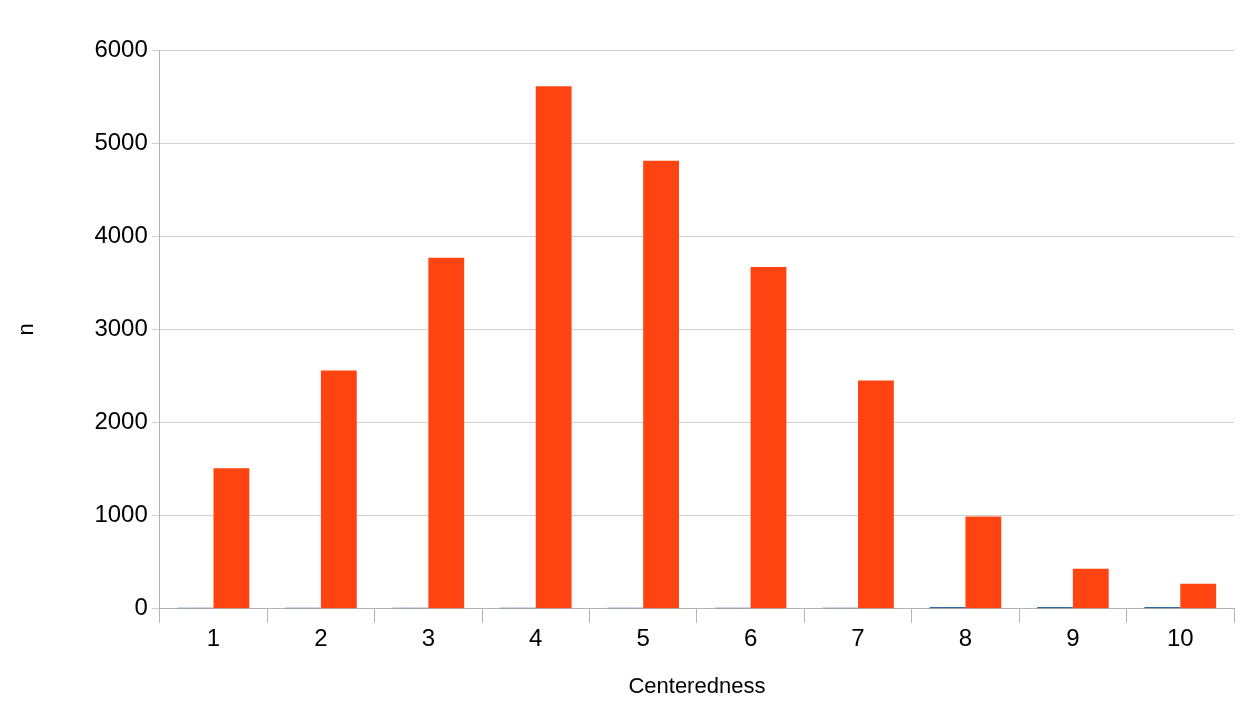 The width and height of the screenshot is (1240, 708). Describe the element at coordinates (213, 637) in the screenshot. I see `x-tick-label: 1` at that location.